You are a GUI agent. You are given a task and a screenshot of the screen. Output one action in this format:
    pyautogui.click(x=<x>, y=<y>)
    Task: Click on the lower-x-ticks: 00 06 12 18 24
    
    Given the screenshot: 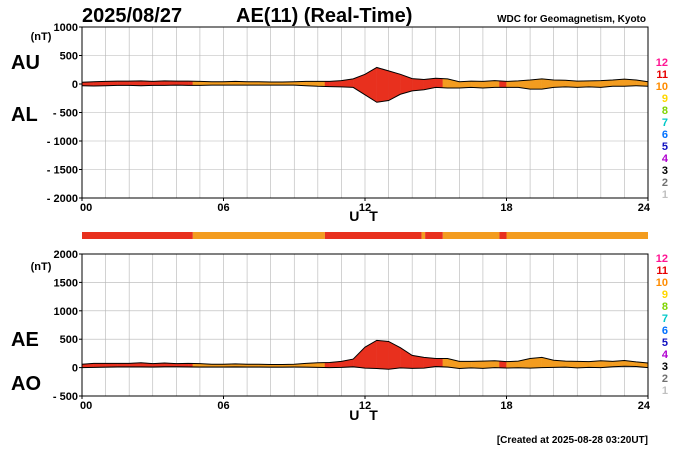 What is the action you would take?
    pyautogui.click(x=365, y=404)
    